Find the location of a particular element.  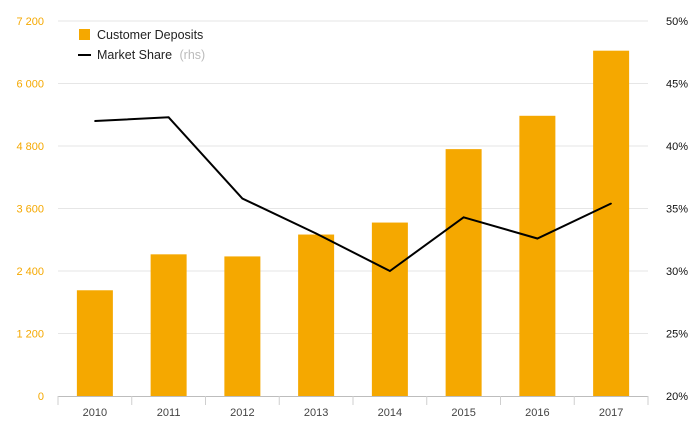

left-tick-label: 6 000 is located at coordinates (30, 85).